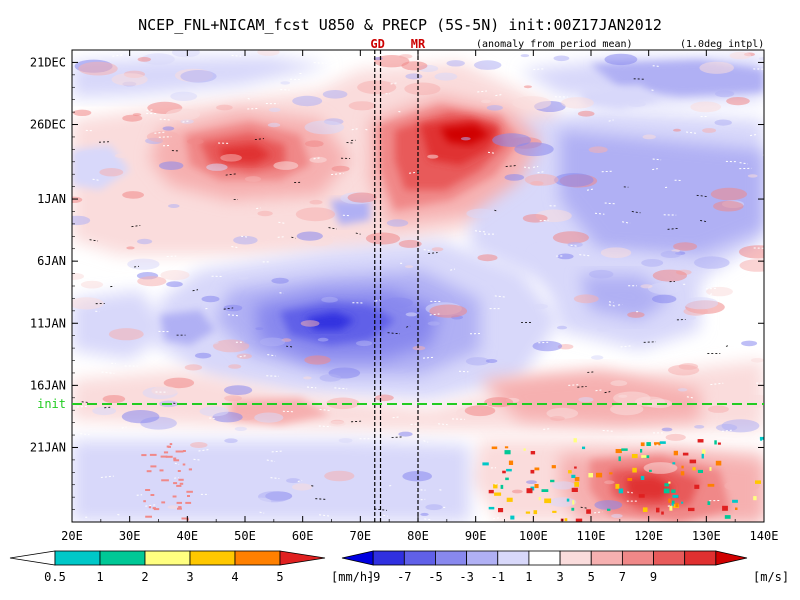  What do you see at coordinates (559, 577) in the screenshot?
I see `colorbar-label: 3` at bounding box center [559, 577].